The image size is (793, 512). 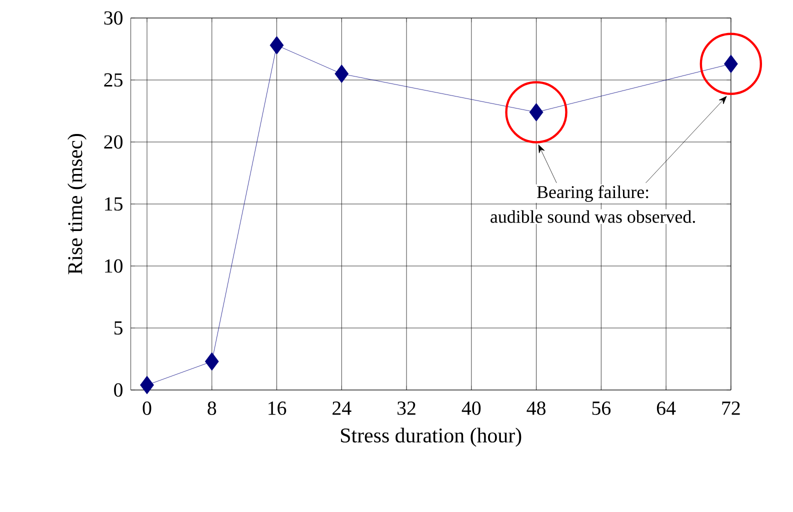 What do you see at coordinates (471, 408) in the screenshot?
I see `x-tick-label: 40` at bounding box center [471, 408].